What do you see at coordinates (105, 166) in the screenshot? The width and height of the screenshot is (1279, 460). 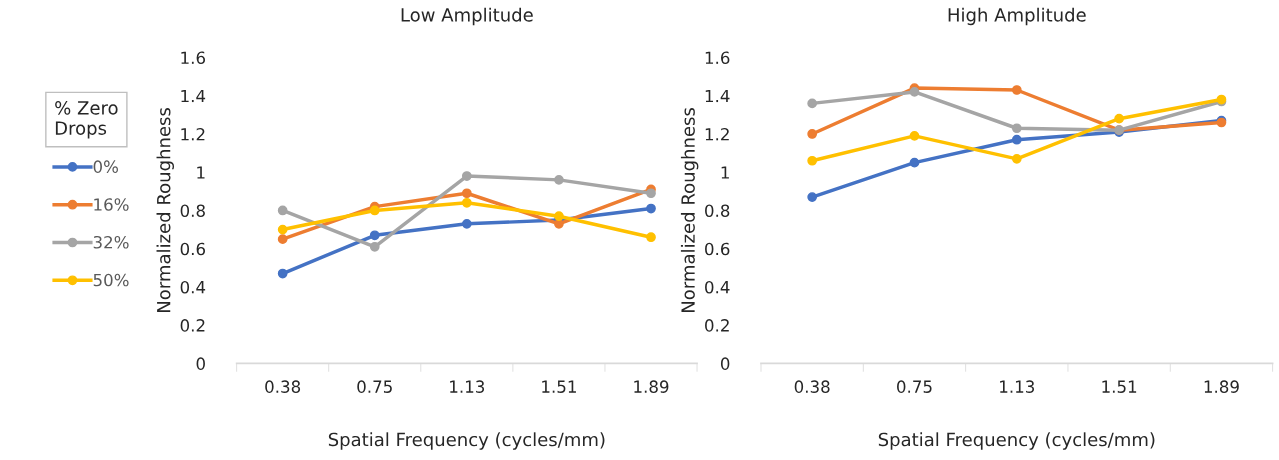 I see `legend-label: 0%` at bounding box center [105, 166].